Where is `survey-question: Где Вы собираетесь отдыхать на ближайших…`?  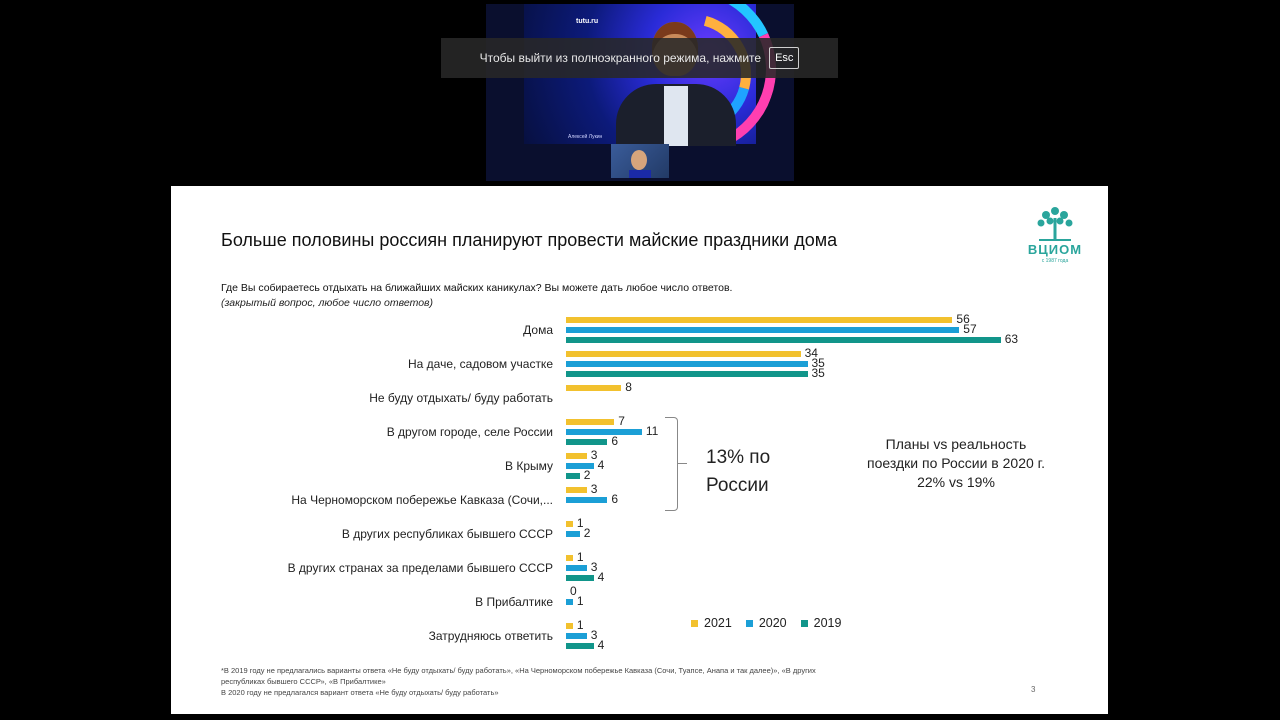 survey-question: Где Вы собираетесь отдыхать на ближайших… is located at coordinates (477, 288).